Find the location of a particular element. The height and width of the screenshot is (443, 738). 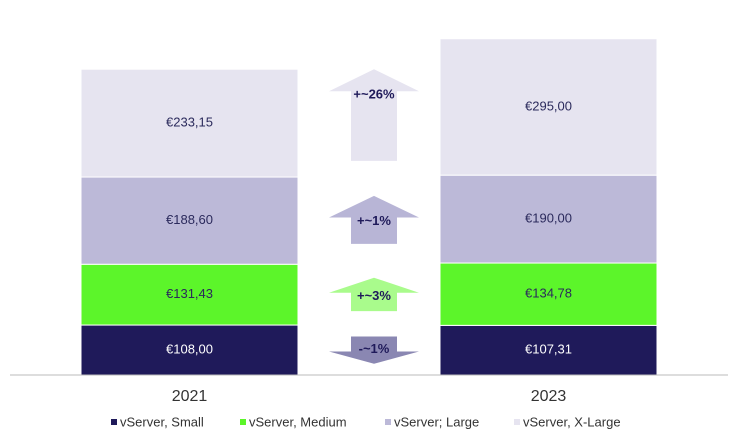

legend-label: vServer; Large is located at coordinates (436, 421).